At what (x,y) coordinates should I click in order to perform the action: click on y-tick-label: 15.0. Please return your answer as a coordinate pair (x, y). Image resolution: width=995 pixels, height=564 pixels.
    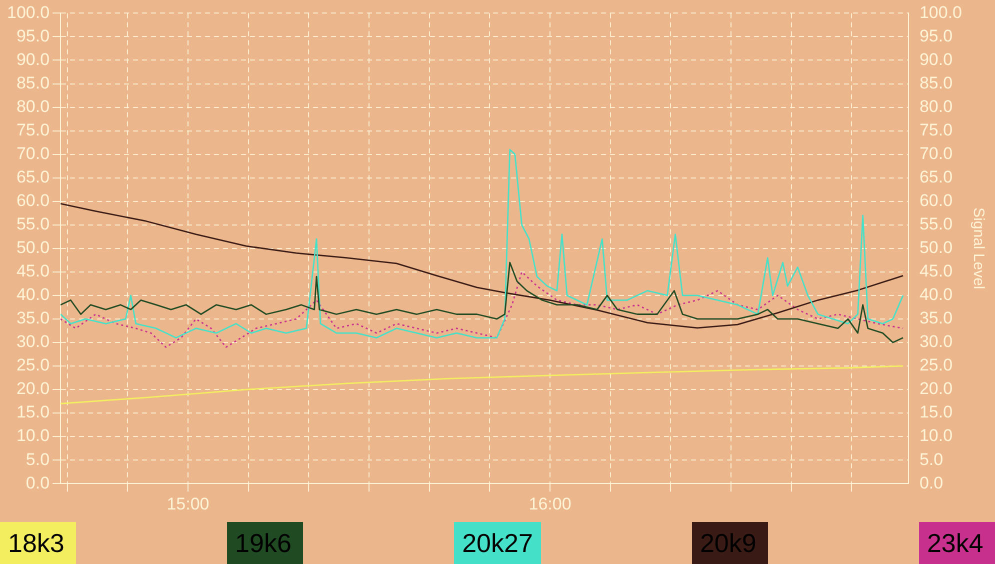
    Looking at the image, I should click on (33, 412).